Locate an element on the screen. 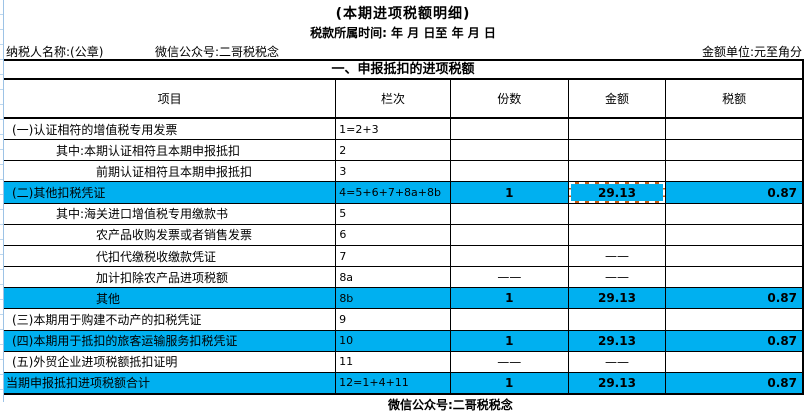  column-no-cell: 8b is located at coordinates (393, 298).